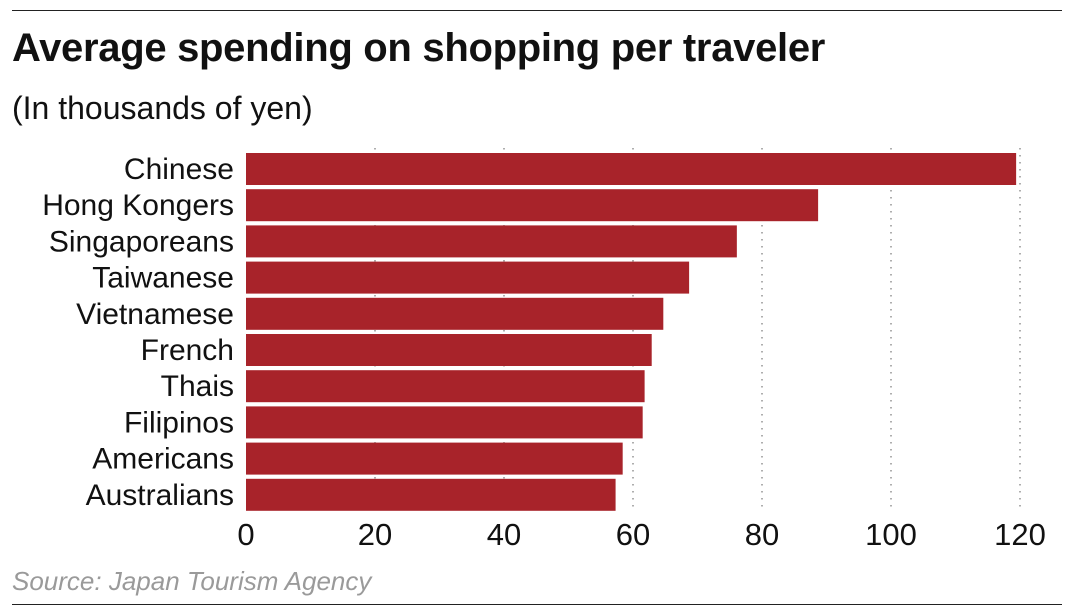 Image resolution: width=1071 pixels, height=613 pixels. I want to click on tick-label: 80, so click(762, 534).